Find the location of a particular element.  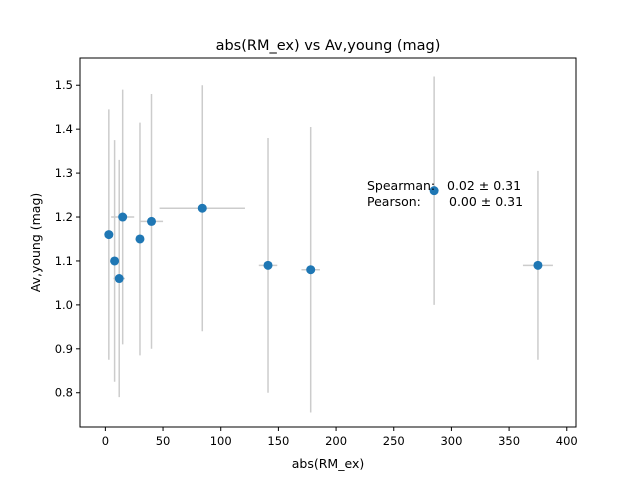

y-tick-label: 0.9 is located at coordinates (64, 349).